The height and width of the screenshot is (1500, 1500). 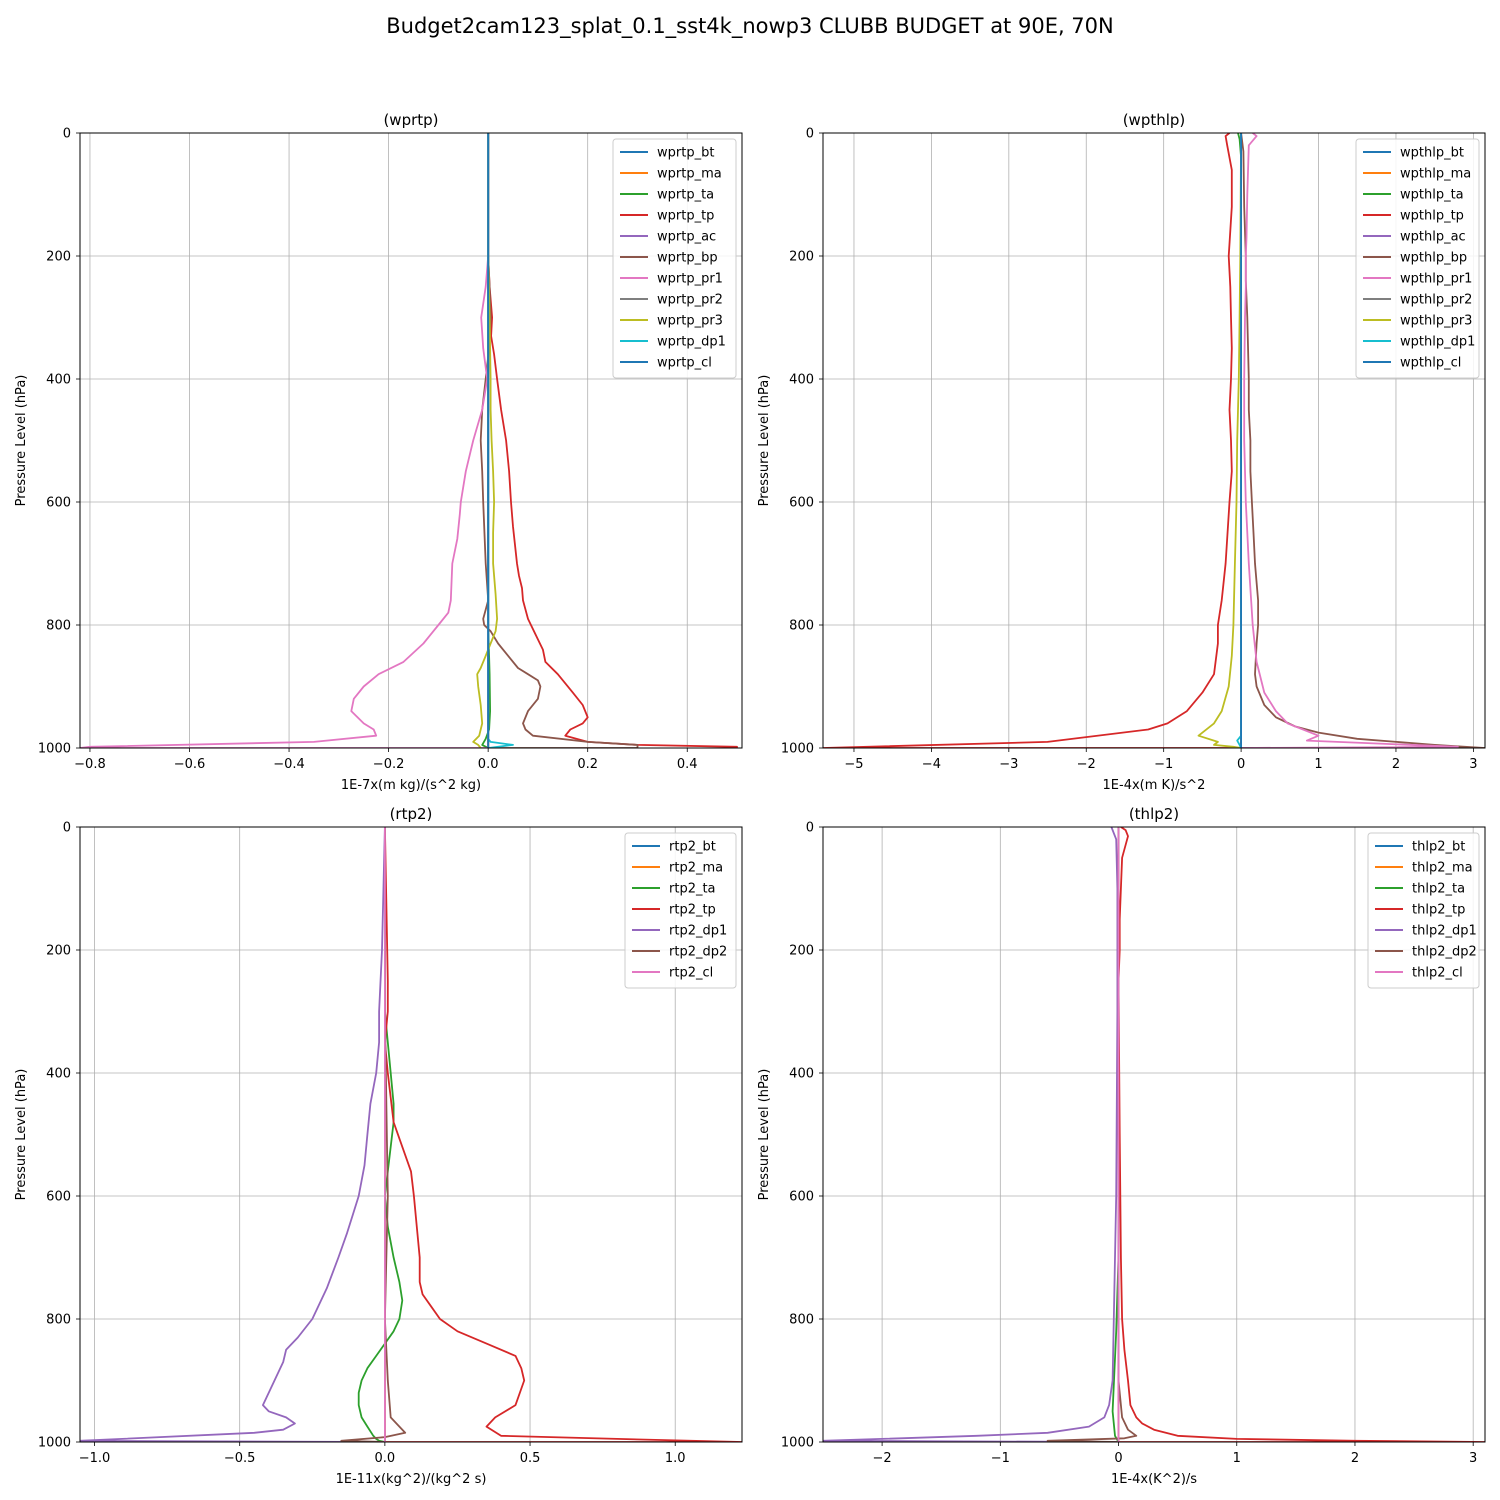 What do you see at coordinates (1444, 931) in the screenshot?
I see `legend-label: thlp2_dp1` at bounding box center [1444, 931].